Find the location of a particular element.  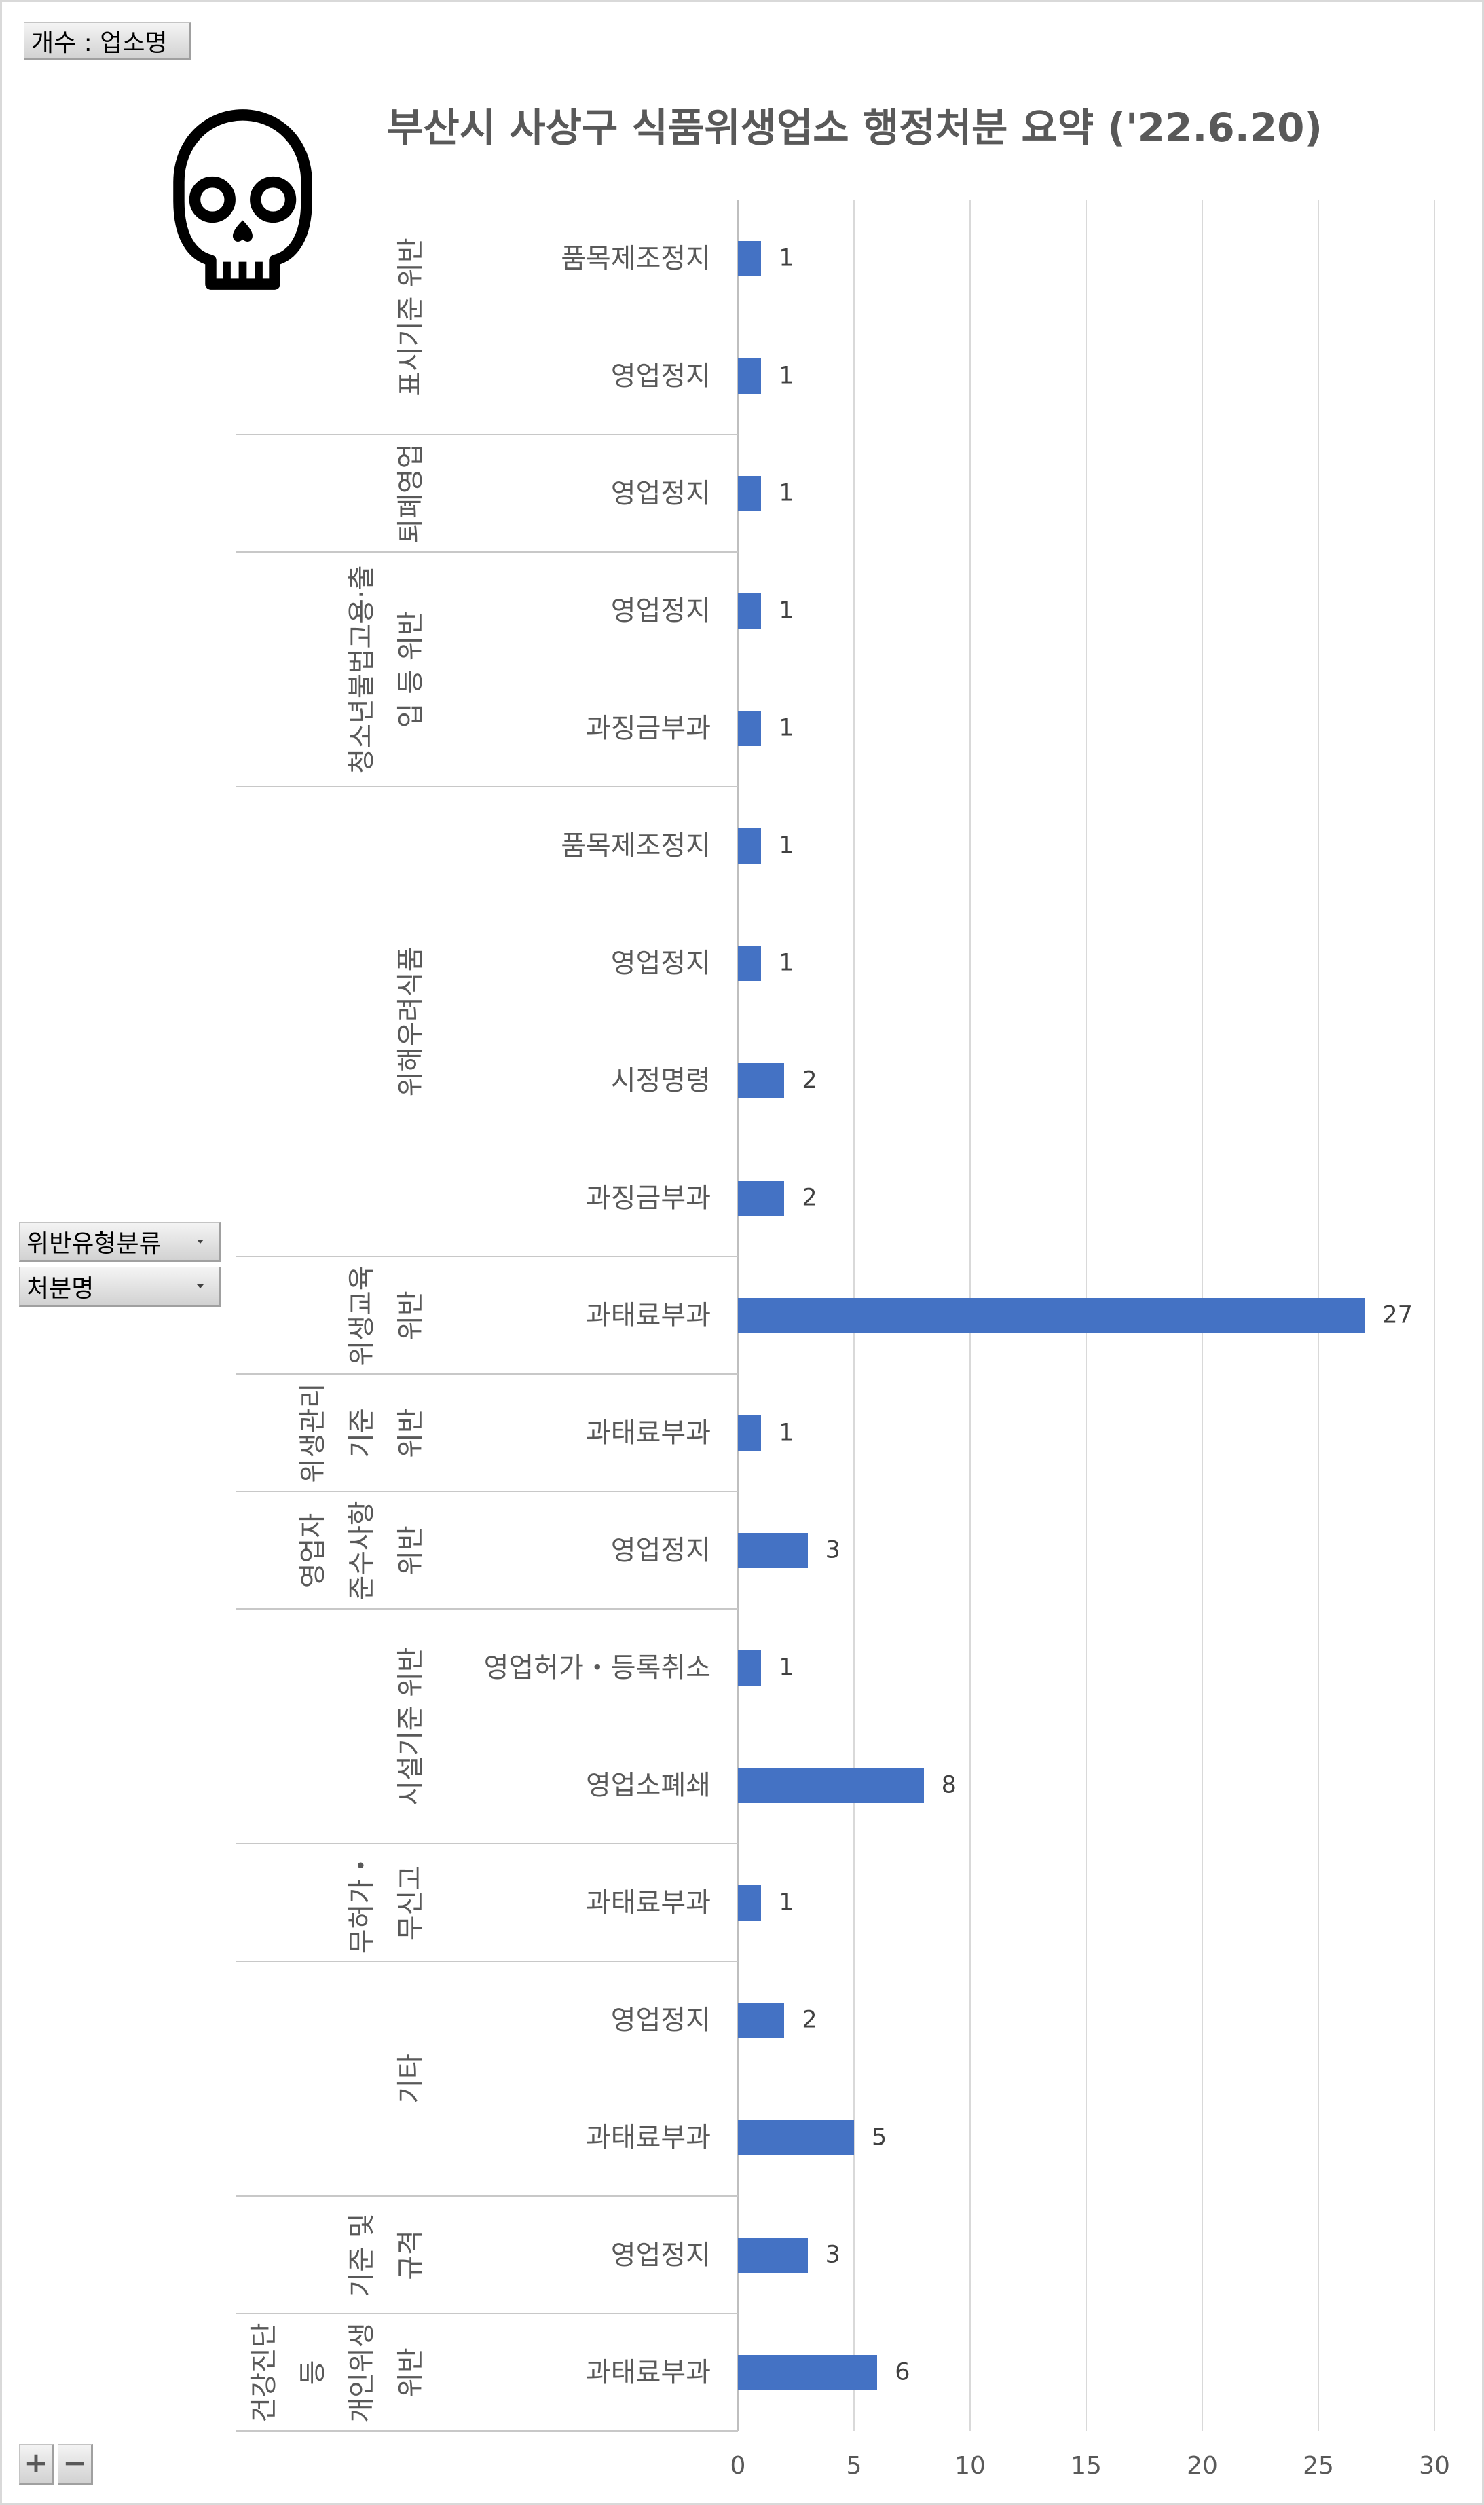

group-label: 개인위생 is located at coordinates (361, 2372).